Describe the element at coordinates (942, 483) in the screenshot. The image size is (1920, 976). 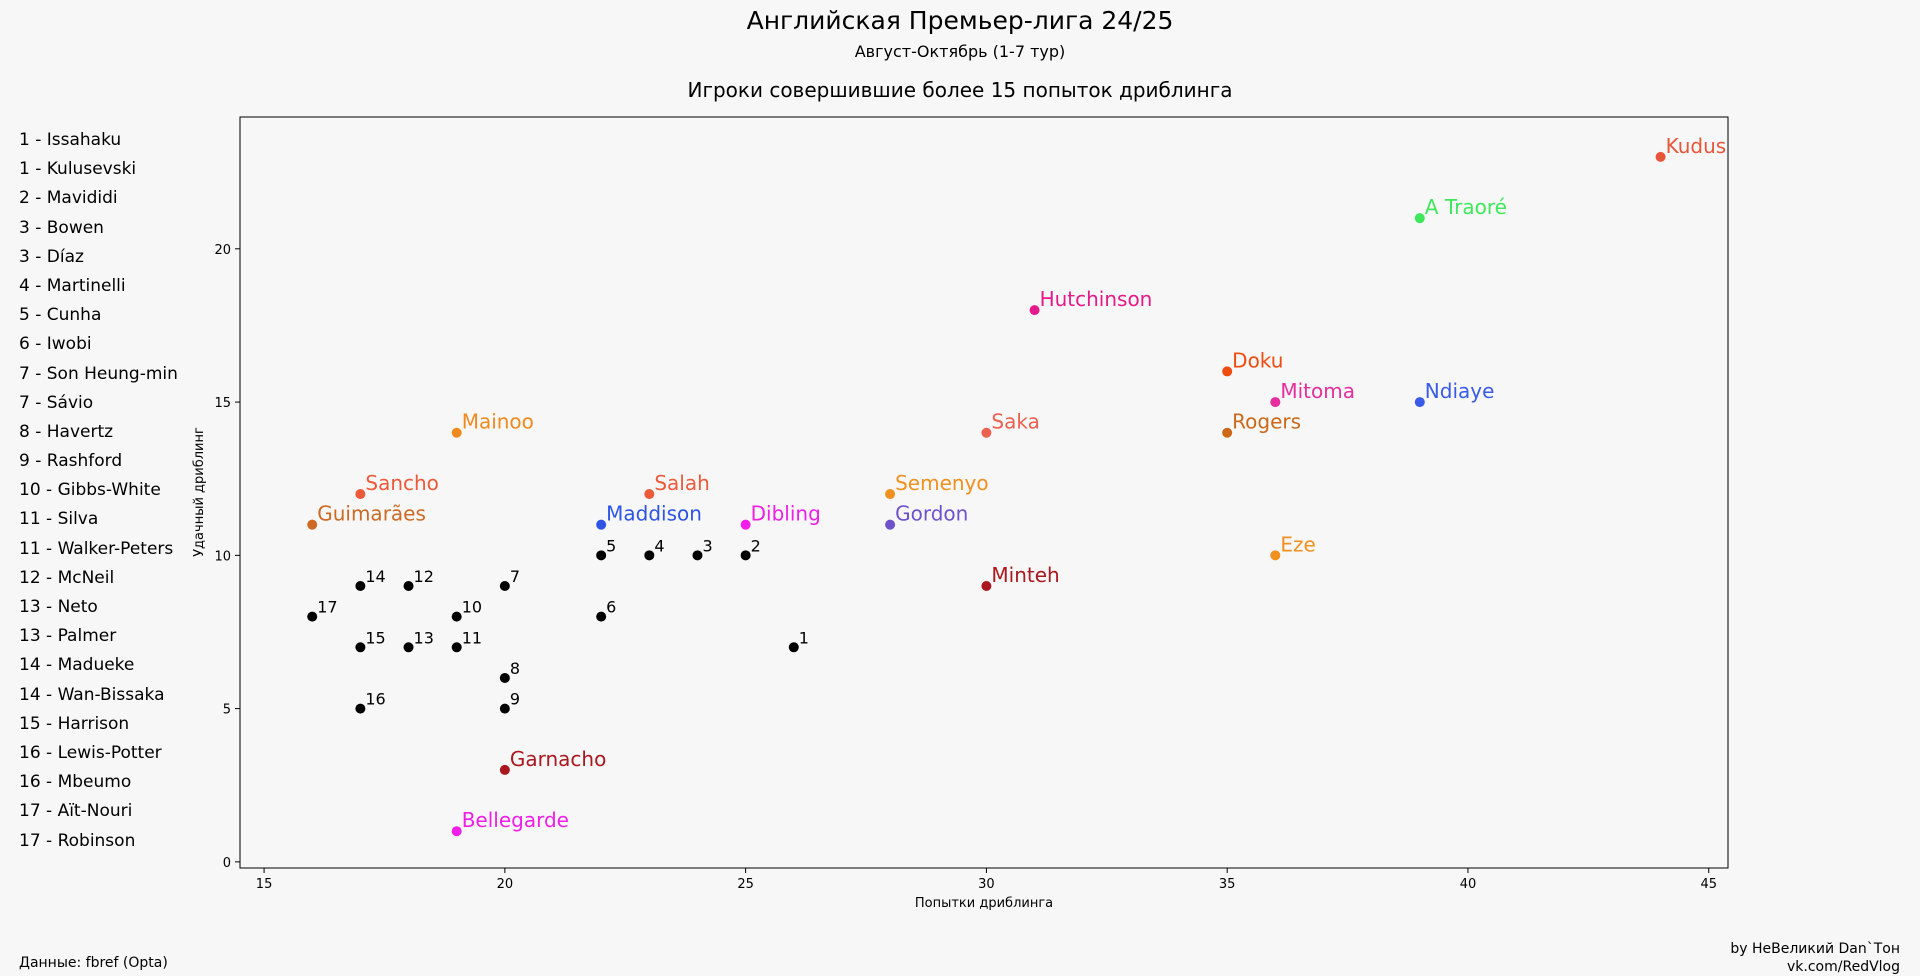
I see `player-point-label: Semenyo` at that location.